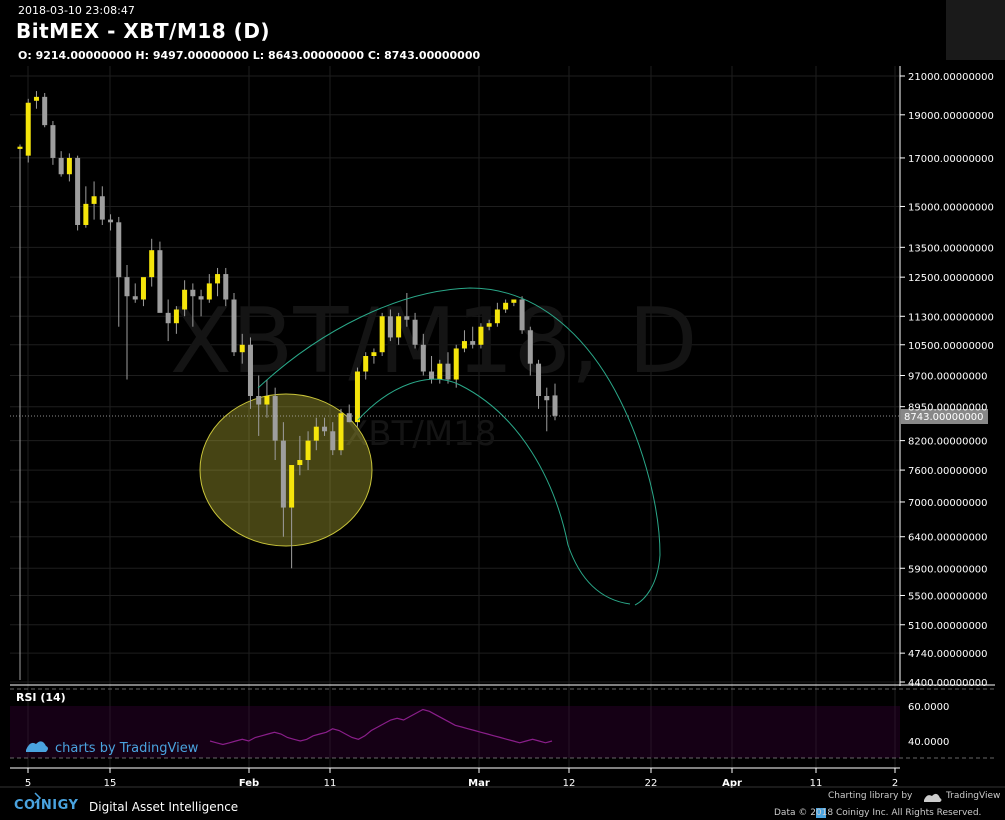  What do you see at coordinates (948, 442) in the screenshot?
I see `y-tick-label: 8200.00000000` at bounding box center [948, 442].